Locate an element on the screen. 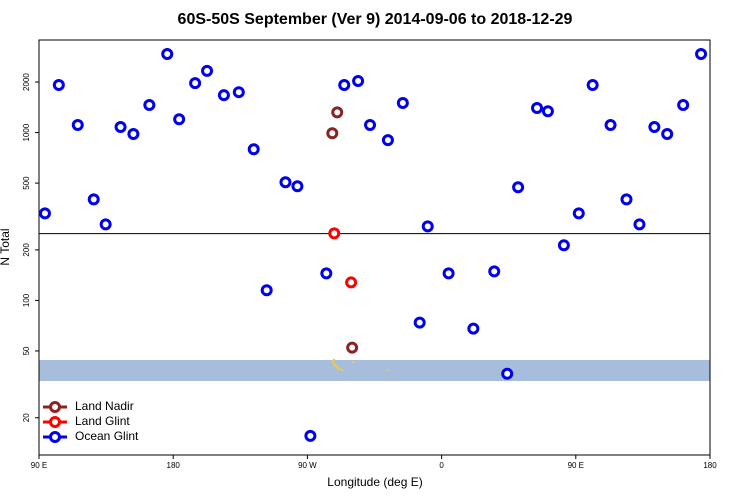 The width and height of the screenshot is (750, 500). y-tick-label: 2000 is located at coordinates (26, 82).